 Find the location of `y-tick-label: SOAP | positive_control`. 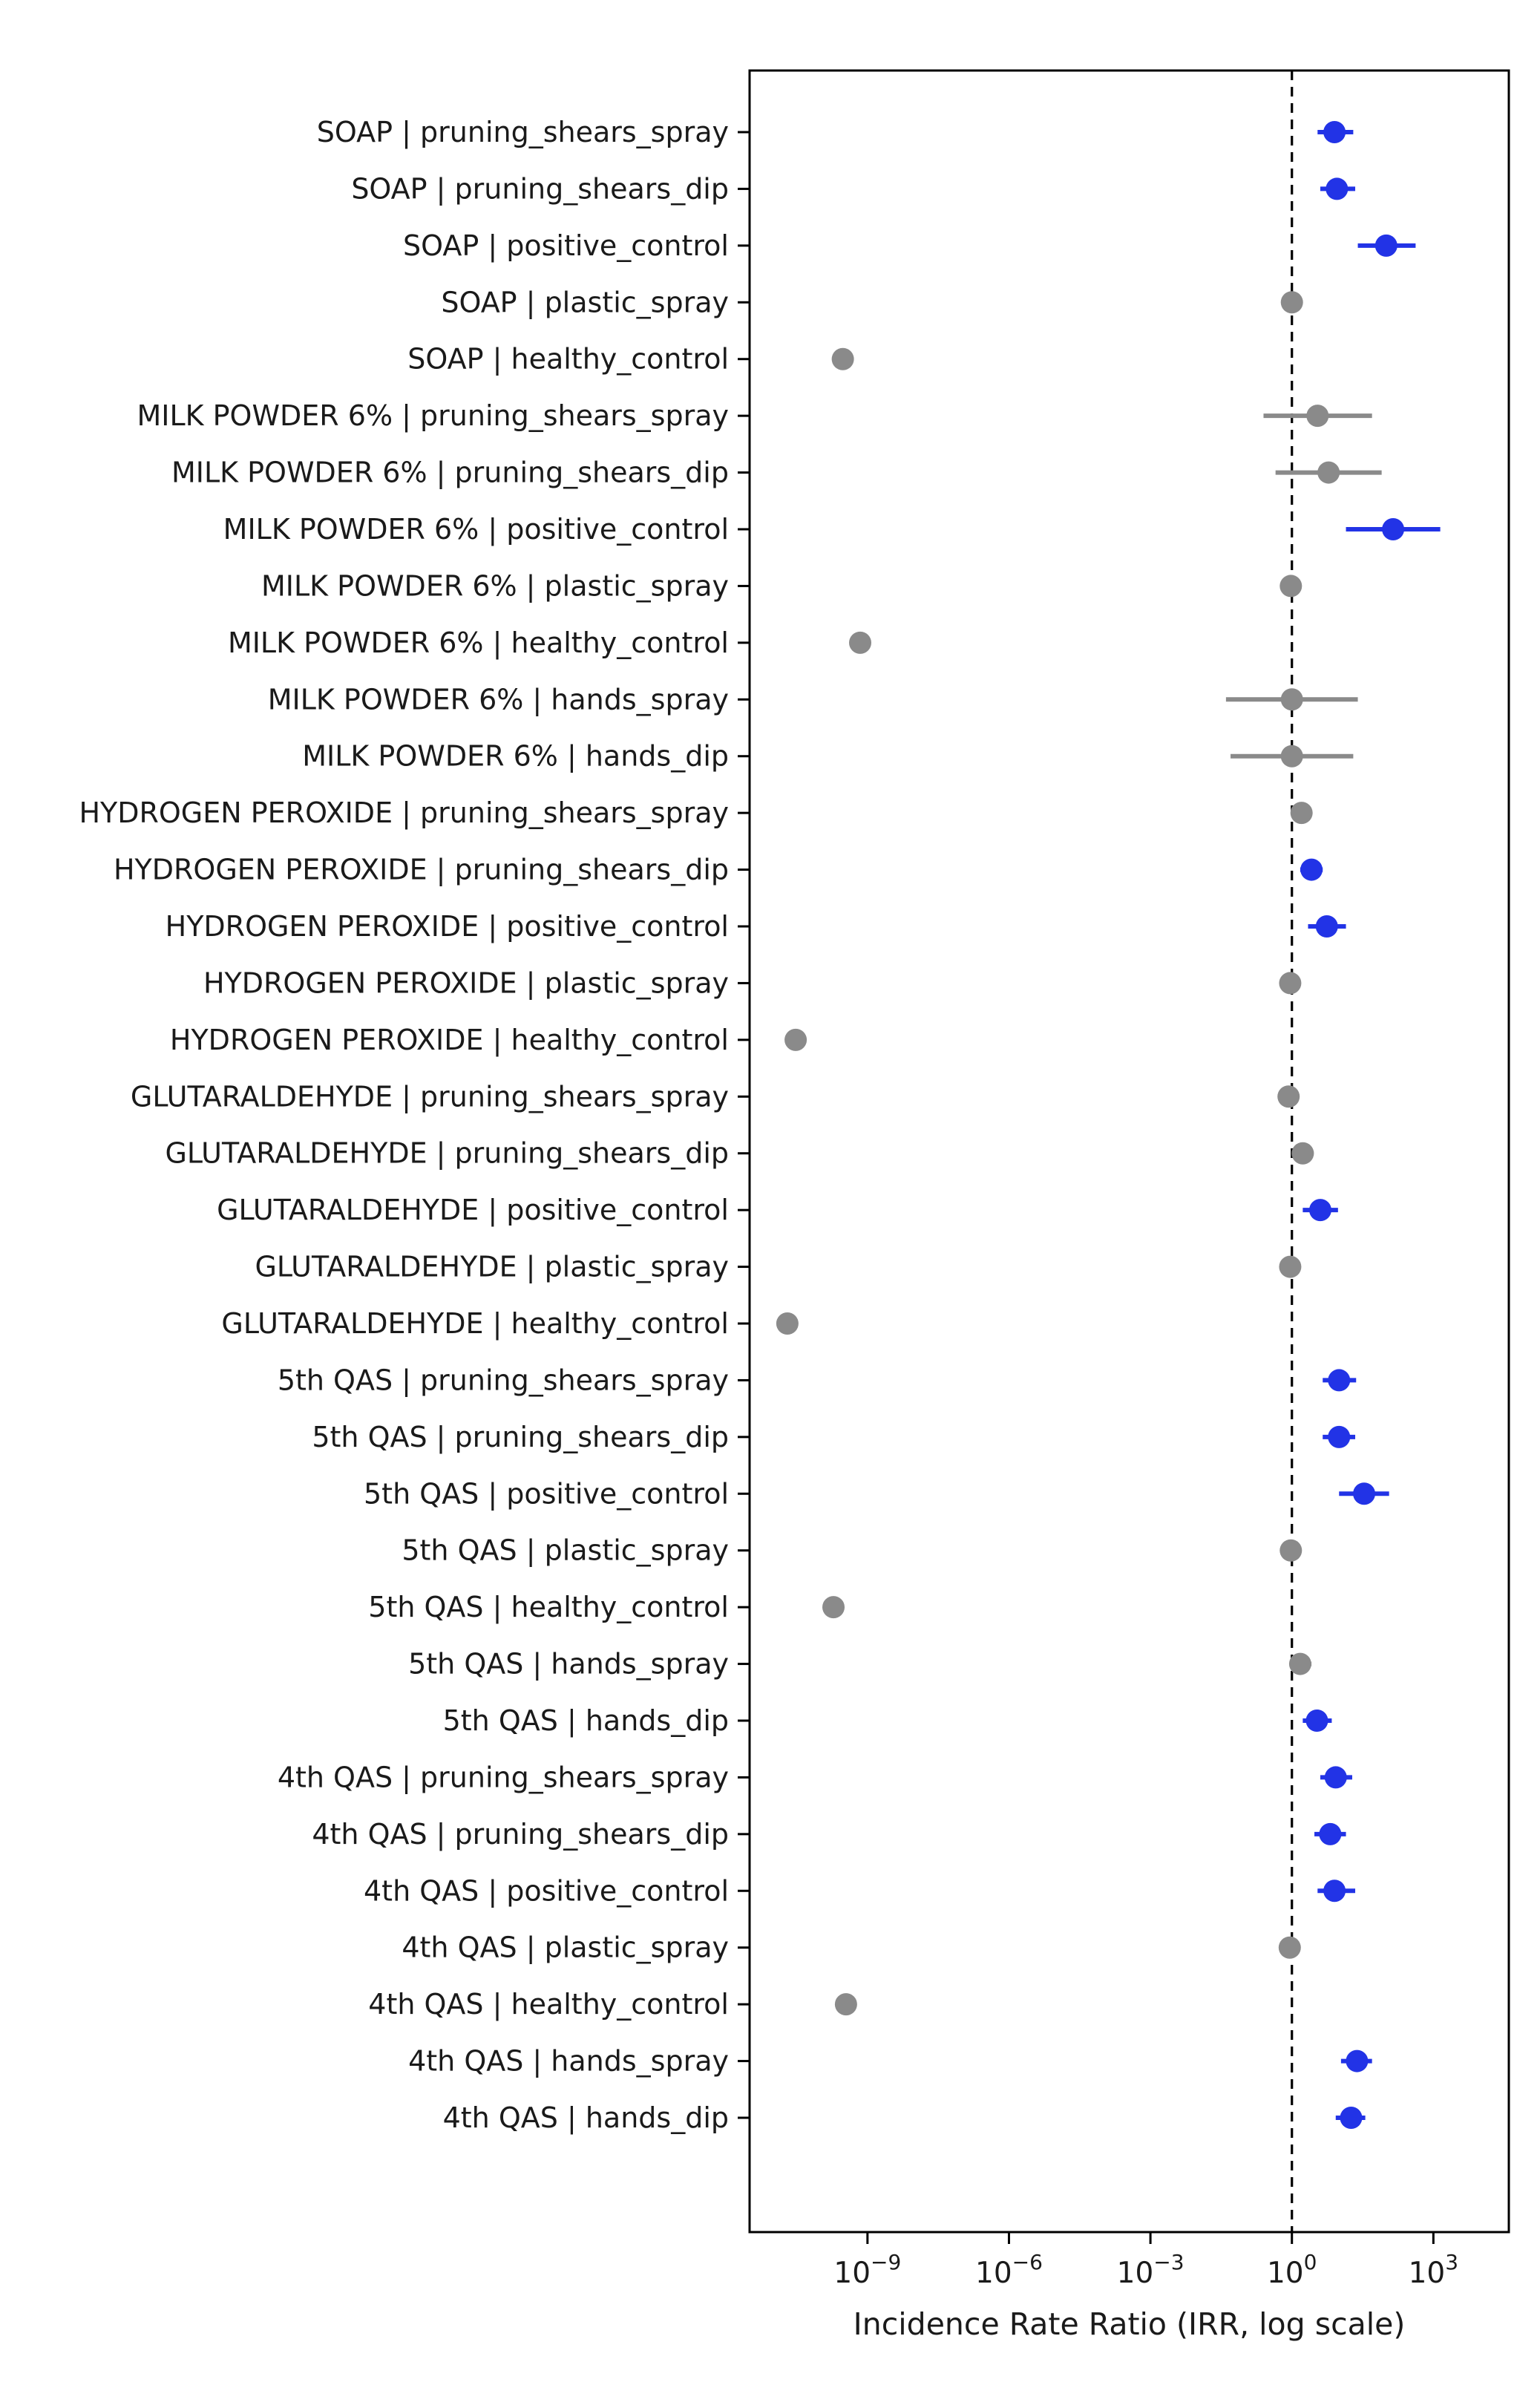

y-tick-label: SOAP | positive_control is located at coordinates (566, 246).